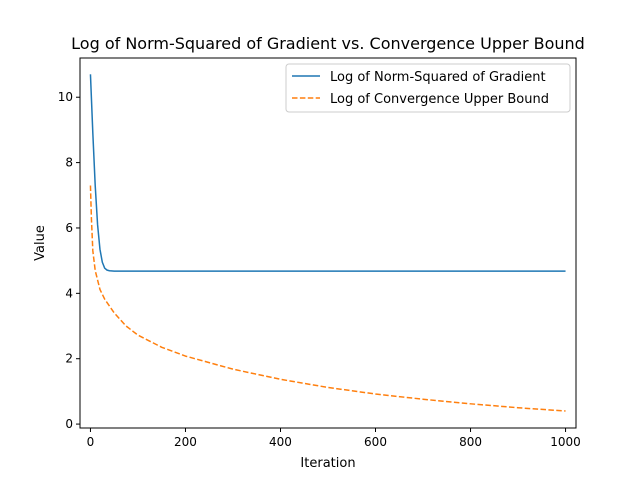 The height and width of the screenshot is (480, 640). I want to click on x-tick-label-0: 0, so click(91, 442).